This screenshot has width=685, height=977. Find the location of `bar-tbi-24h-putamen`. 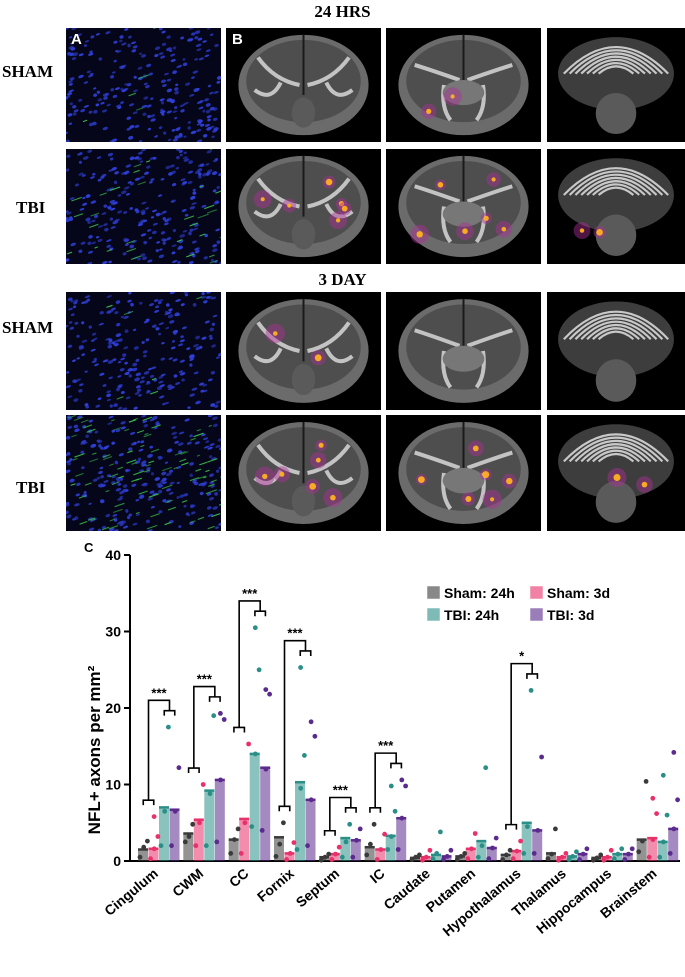

bar-tbi-24h-putamen is located at coordinates (481, 851).